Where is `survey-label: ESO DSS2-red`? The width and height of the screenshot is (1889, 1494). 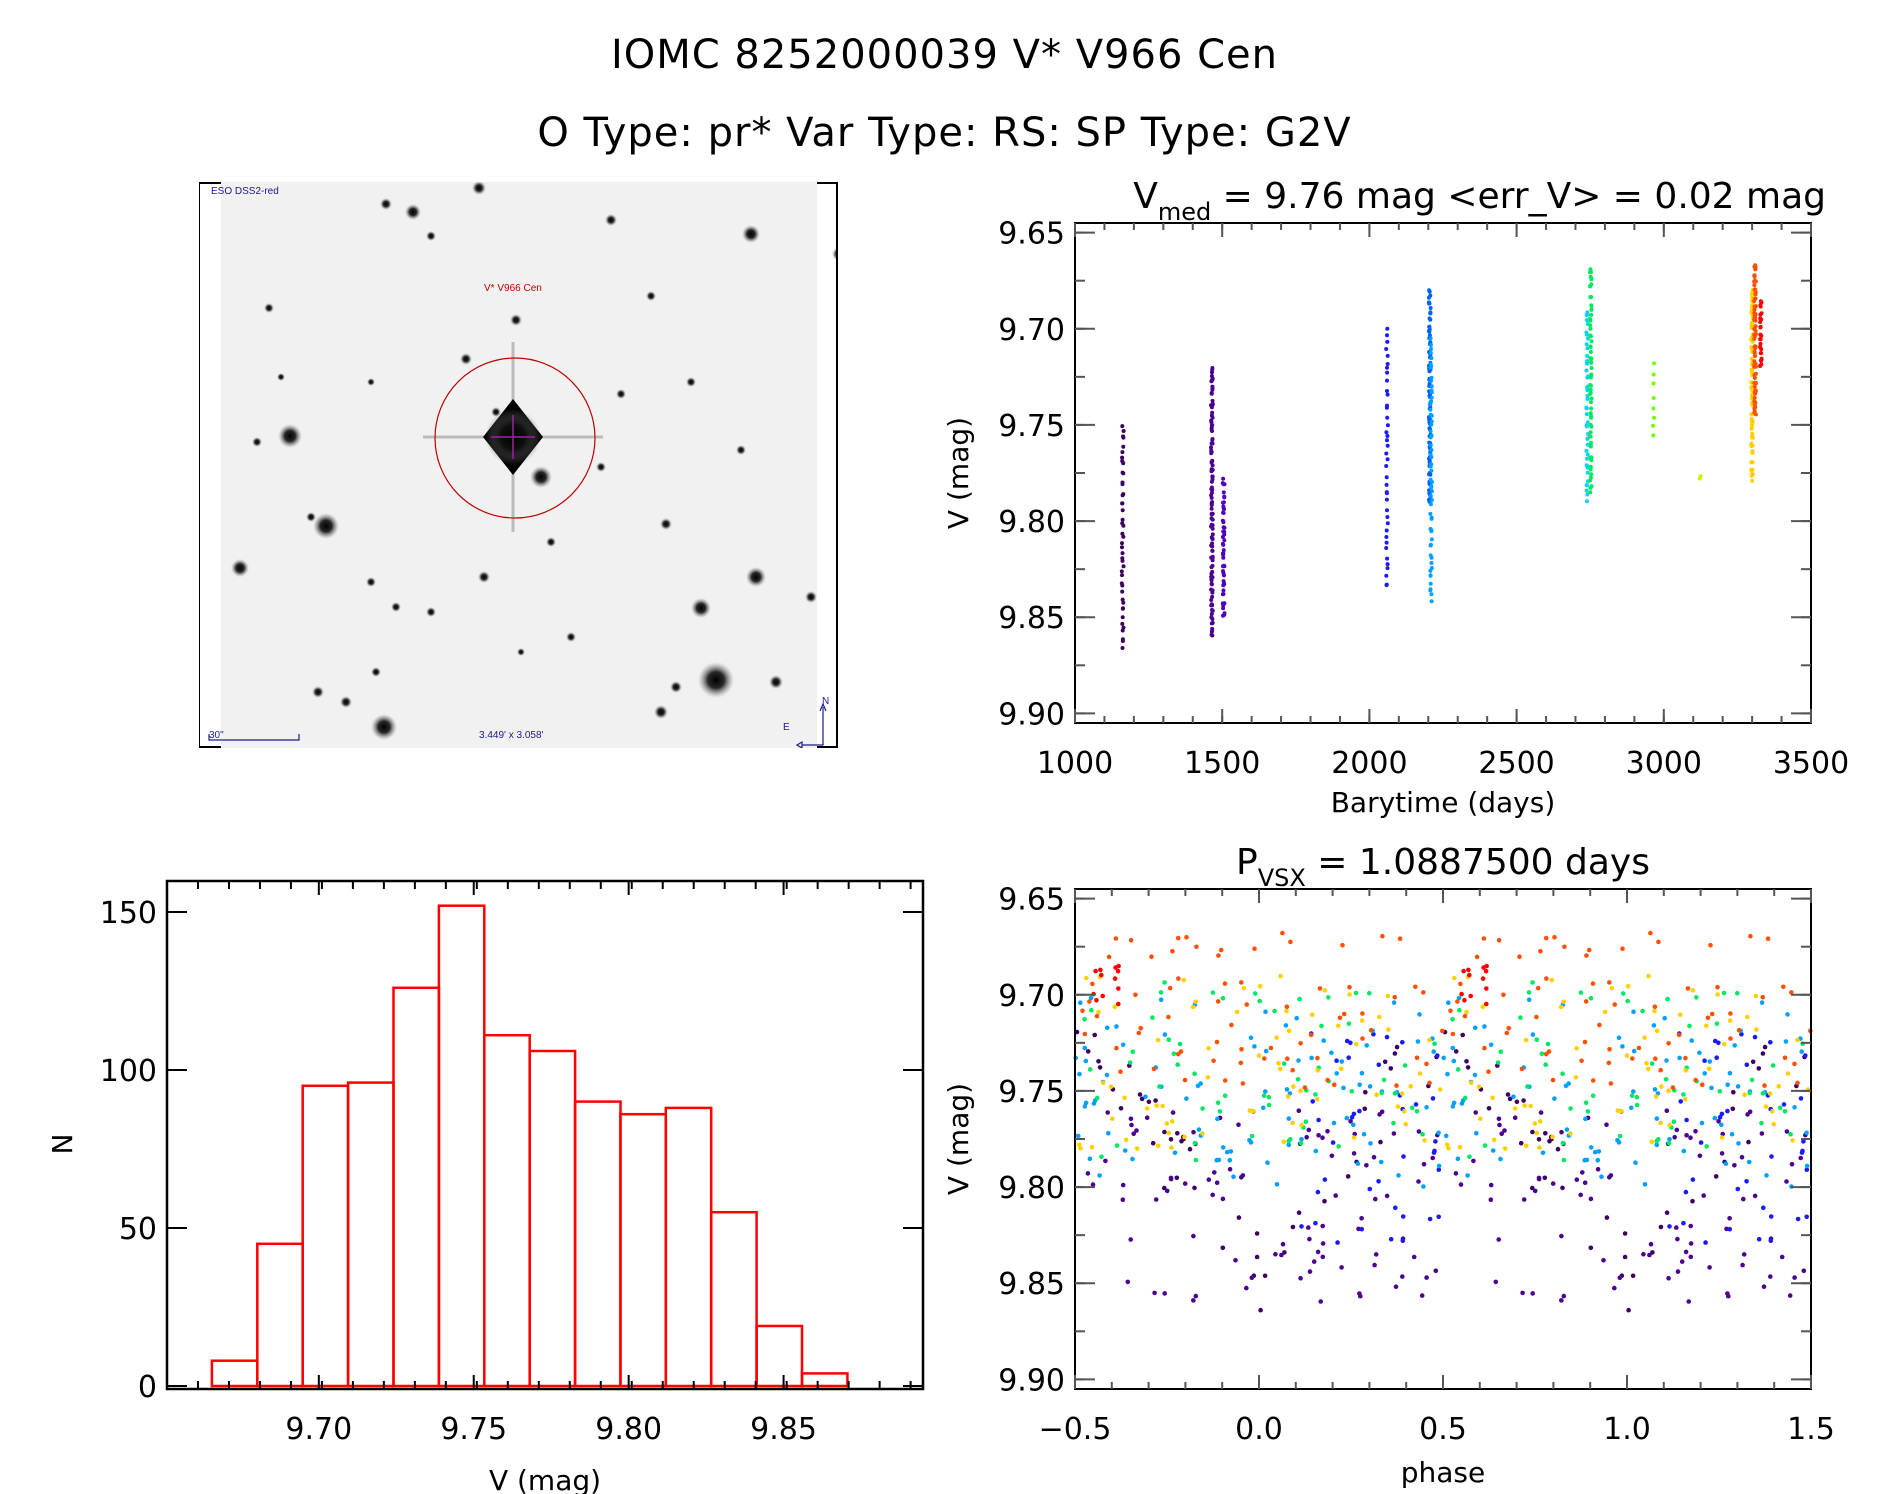 survey-label: ESO DSS2-red is located at coordinates (245, 191).